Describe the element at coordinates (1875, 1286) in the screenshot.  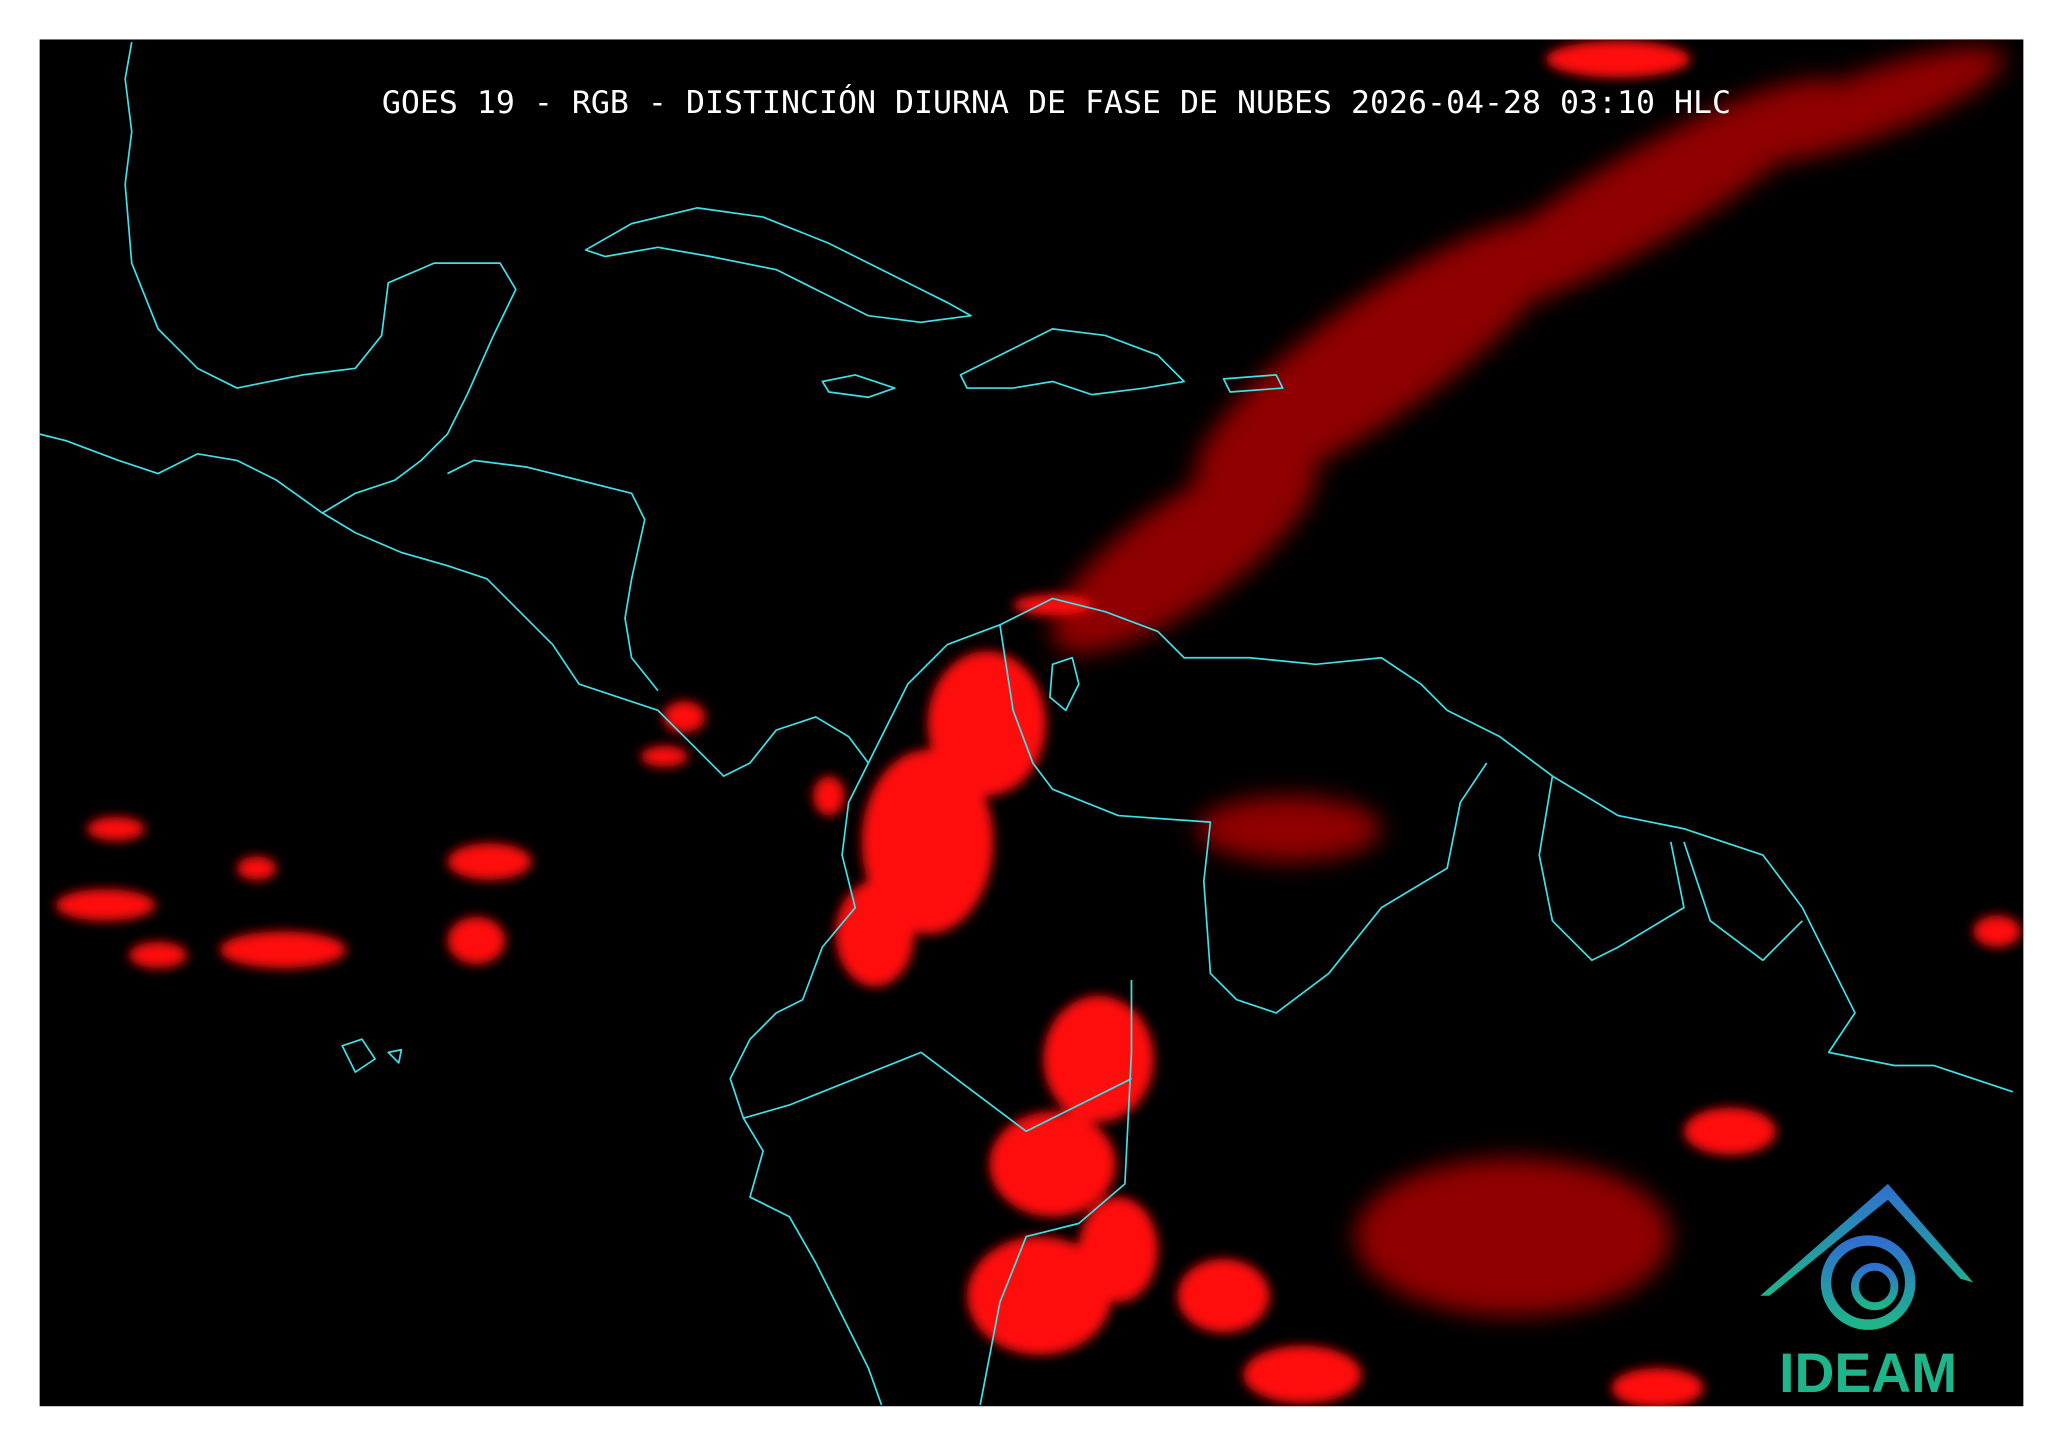
I see `logo-swirl-inner` at that location.